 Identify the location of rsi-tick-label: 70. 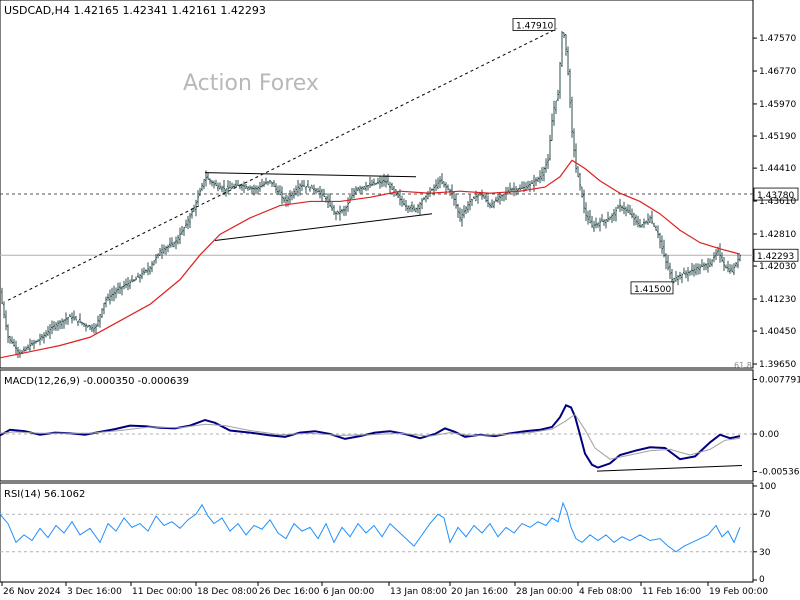
(765, 515).